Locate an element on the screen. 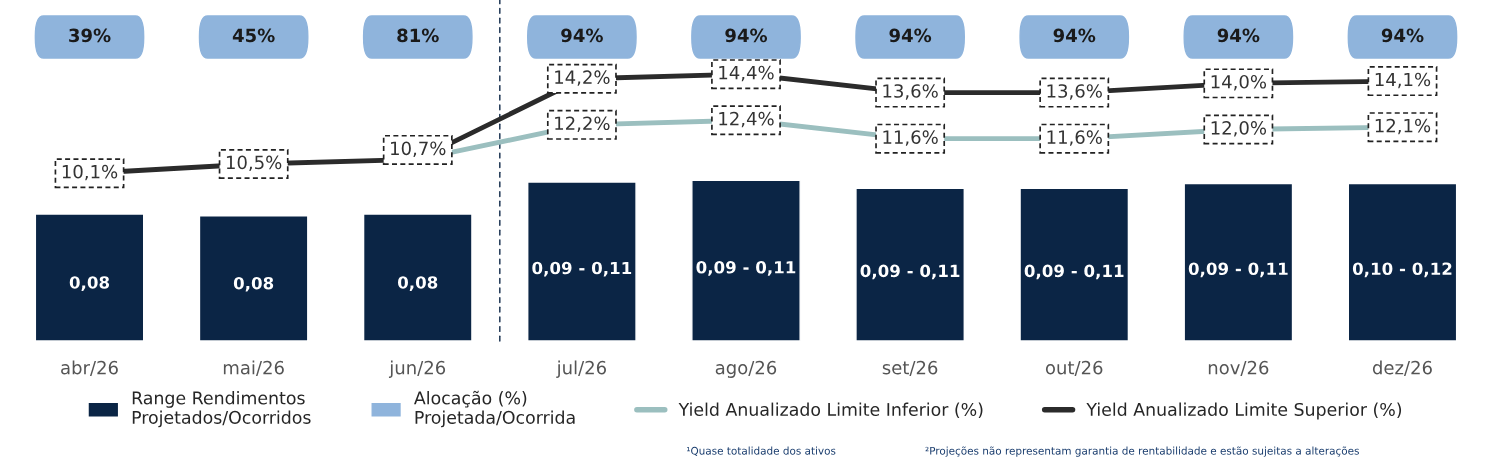 The width and height of the screenshot is (1492, 459). data-label: 39% is located at coordinates (90, 35).